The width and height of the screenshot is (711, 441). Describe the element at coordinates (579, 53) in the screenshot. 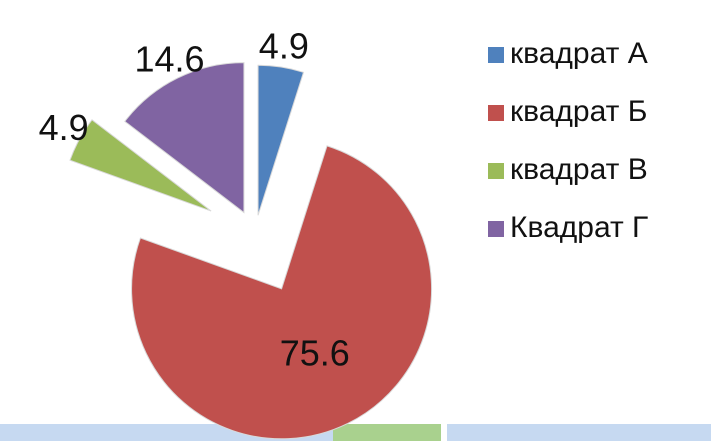

I see `legend-label: квадрат А` at that location.